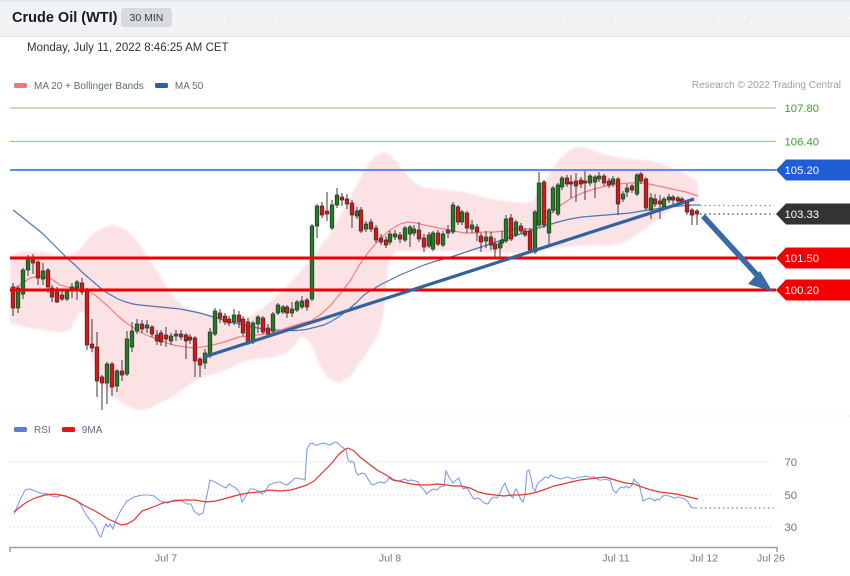 This screenshot has width=850, height=576. Describe the element at coordinates (390, 559) in the screenshot. I see `svg-text: Jul 8` at that location.